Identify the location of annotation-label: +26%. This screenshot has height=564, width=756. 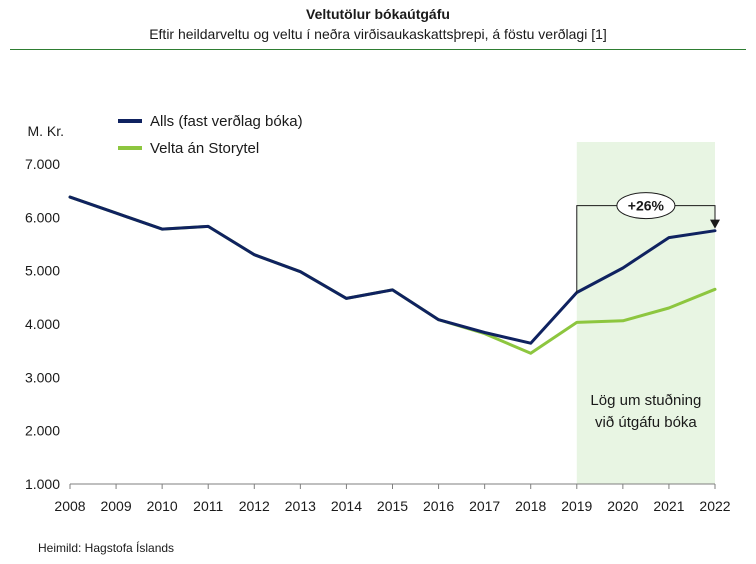
(646, 206).